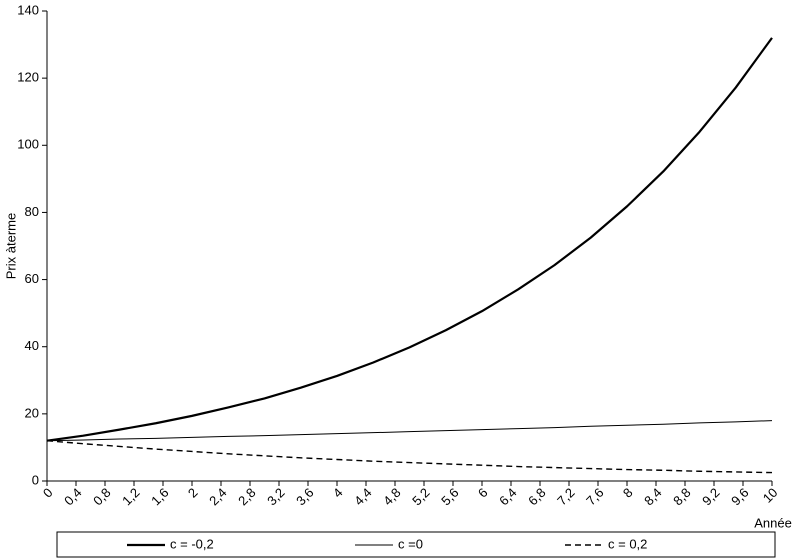 Image resolution: width=793 pixels, height=559 pixels. What do you see at coordinates (275, 496) in the screenshot?
I see `x-tick-label: 3,2` at bounding box center [275, 496].